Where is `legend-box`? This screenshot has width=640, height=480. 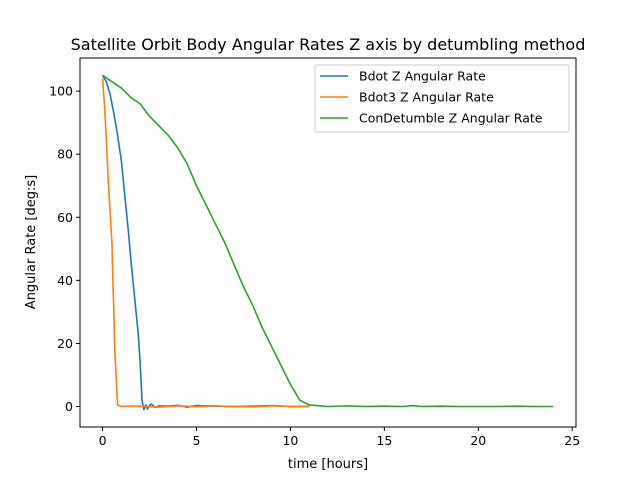
legend-box is located at coordinates (442, 98).